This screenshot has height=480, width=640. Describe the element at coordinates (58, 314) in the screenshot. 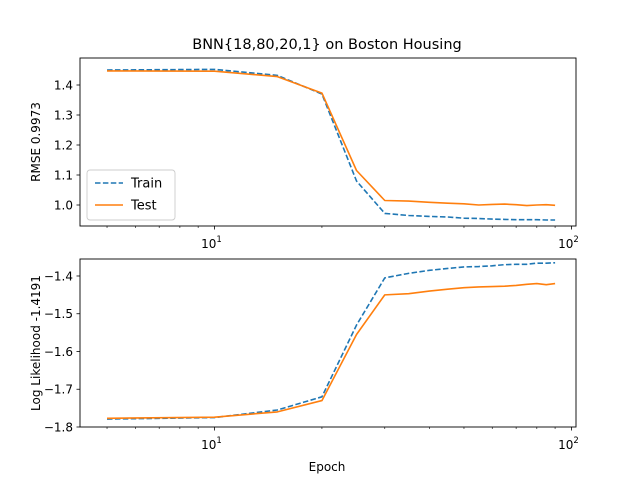

I see `y-tick-label: −1.5` at that location.